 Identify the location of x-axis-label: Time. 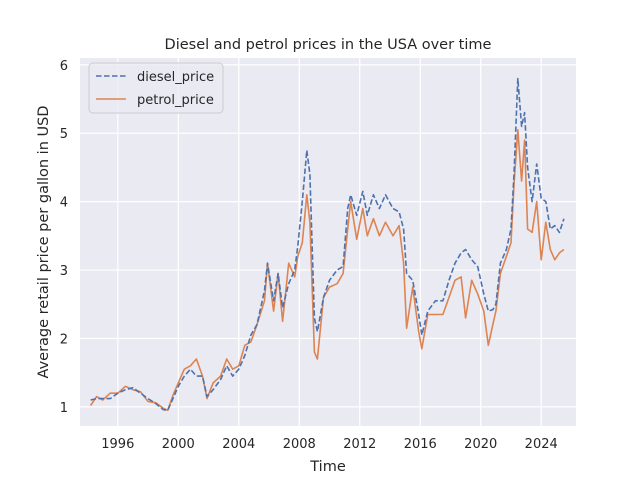
(327, 467).